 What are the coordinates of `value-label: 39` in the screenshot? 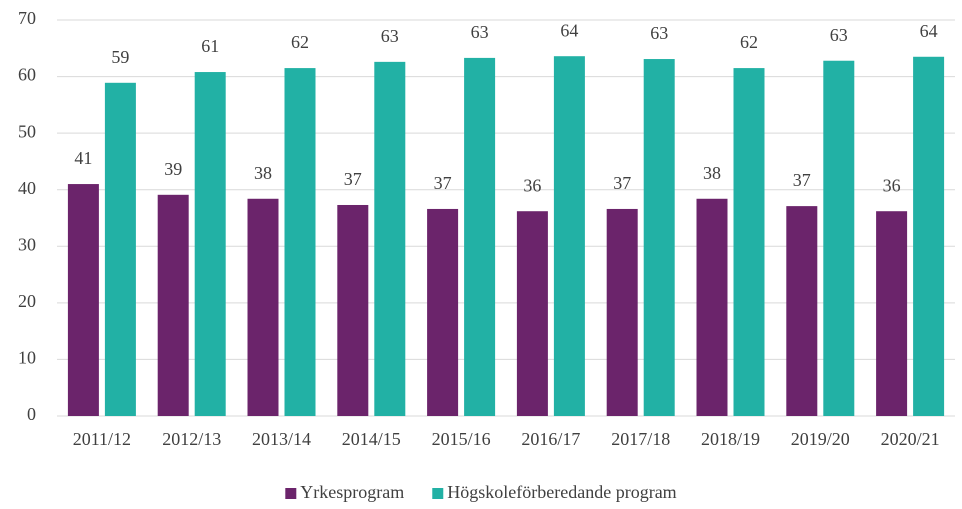 It's located at (173, 169).